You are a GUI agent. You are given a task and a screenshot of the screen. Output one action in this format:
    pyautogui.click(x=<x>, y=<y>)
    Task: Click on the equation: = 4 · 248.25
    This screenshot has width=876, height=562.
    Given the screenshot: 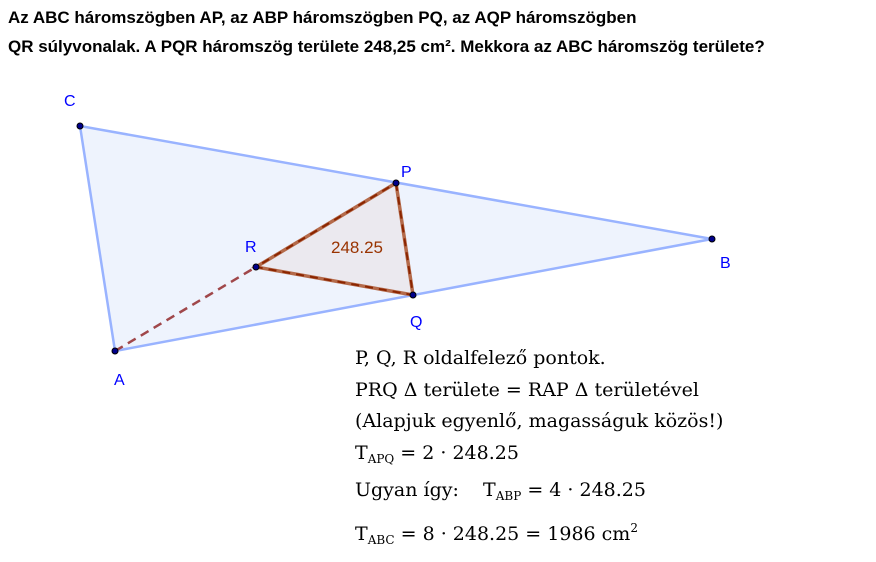 What is the action you would take?
    pyautogui.click(x=583, y=490)
    